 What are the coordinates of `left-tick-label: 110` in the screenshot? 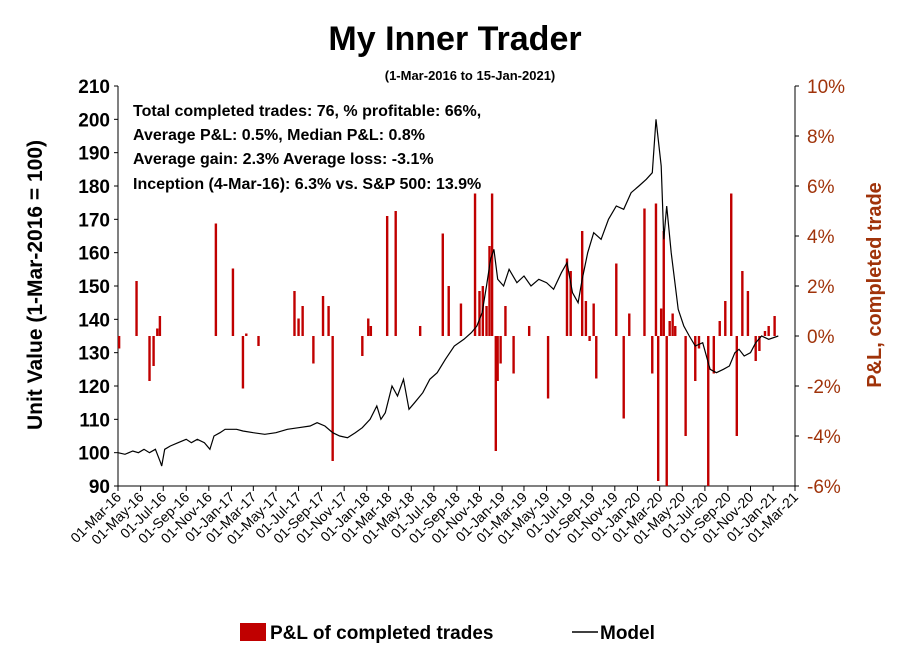 It's located at (94, 420).